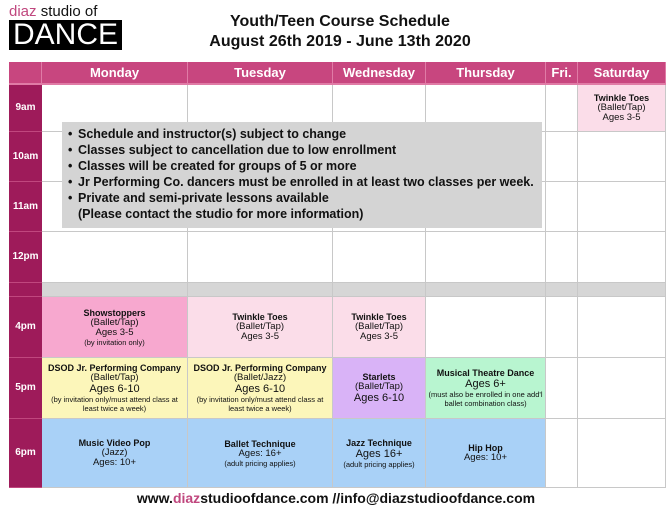  I want to click on time-label: 6pm, so click(25, 453).